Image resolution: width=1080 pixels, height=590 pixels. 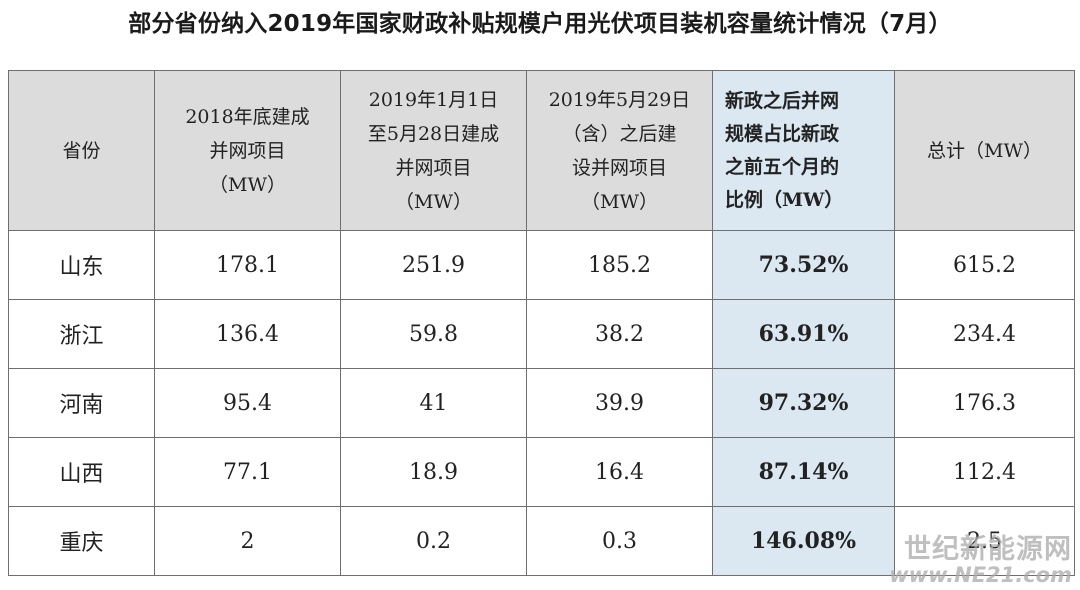 I want to click on header-line: 2018年底建成, so click(x=247, y=116).